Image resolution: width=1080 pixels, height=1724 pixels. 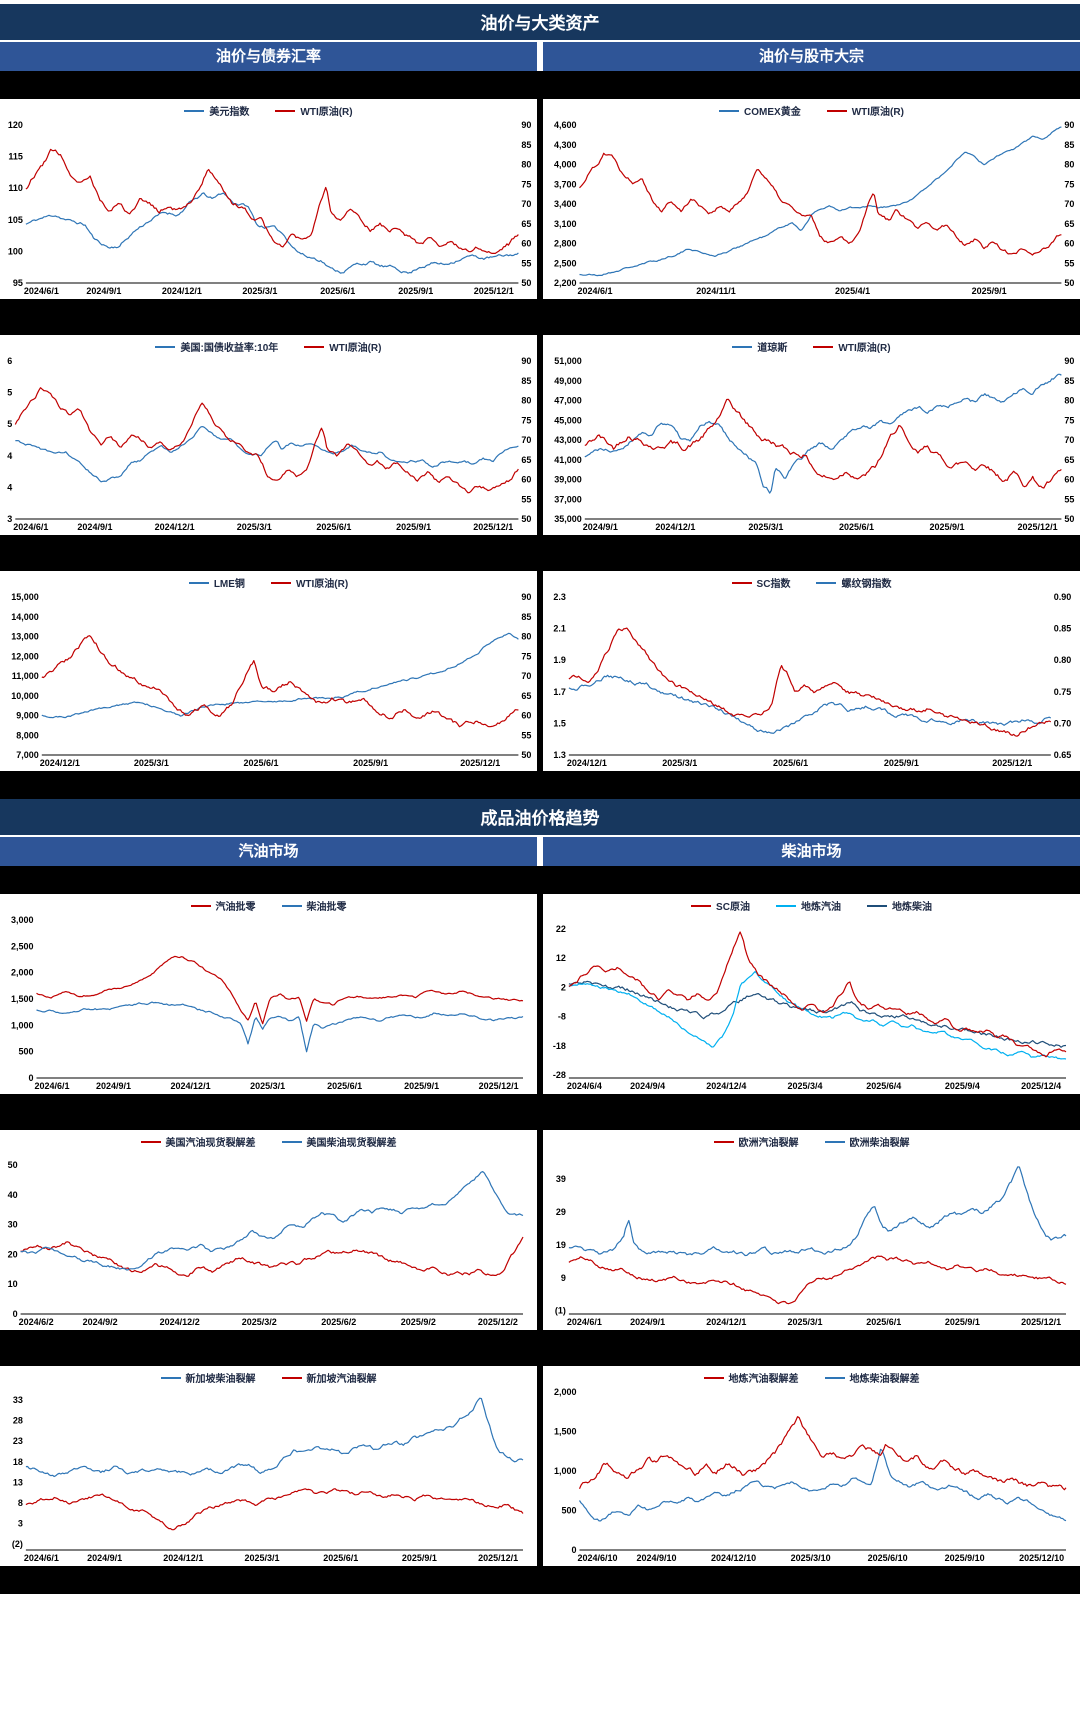 What do you see at coordinates (772, 112) in the screenshot?
I see `legend-label: COMEX黄金` at bounding box center [772, 112].